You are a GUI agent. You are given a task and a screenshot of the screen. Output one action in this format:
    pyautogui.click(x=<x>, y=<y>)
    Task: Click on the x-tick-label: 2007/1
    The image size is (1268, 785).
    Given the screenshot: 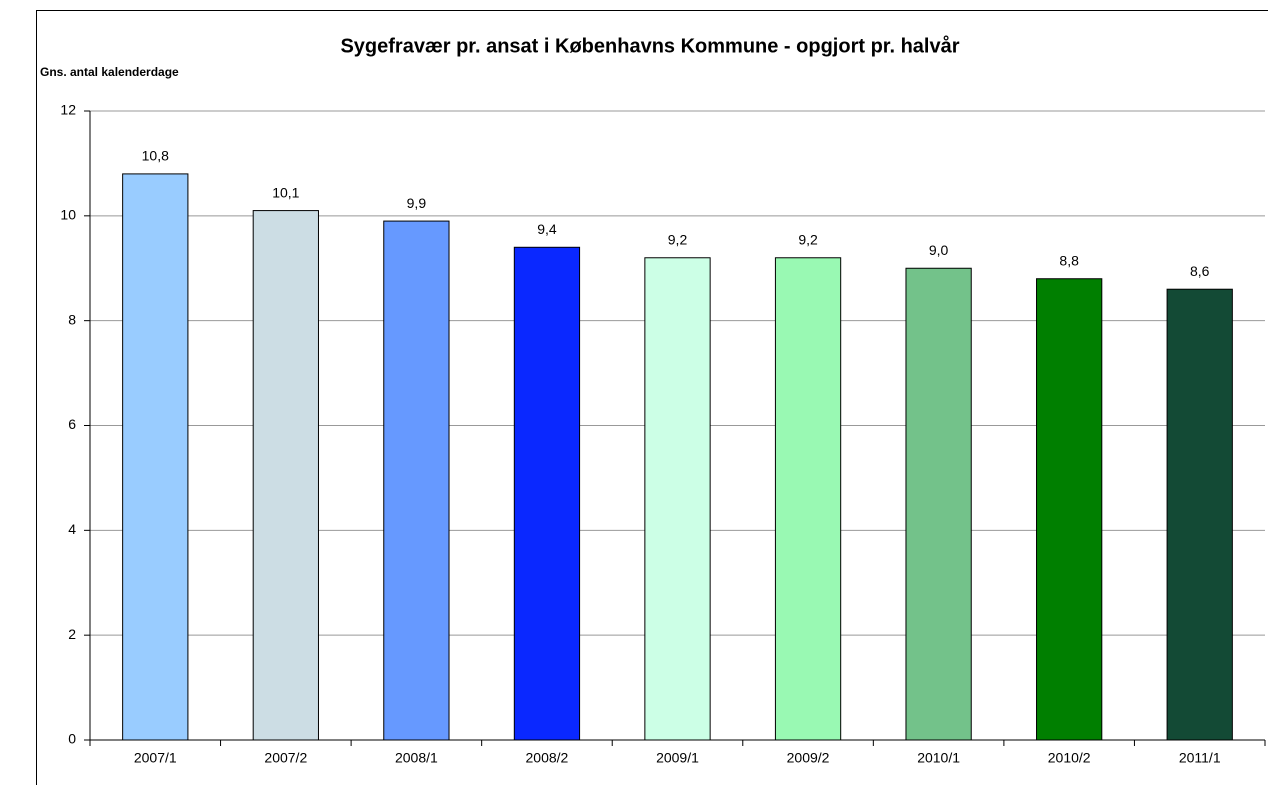 What is the action you would take?
    pyautogui.click(x=155, y=758)
    